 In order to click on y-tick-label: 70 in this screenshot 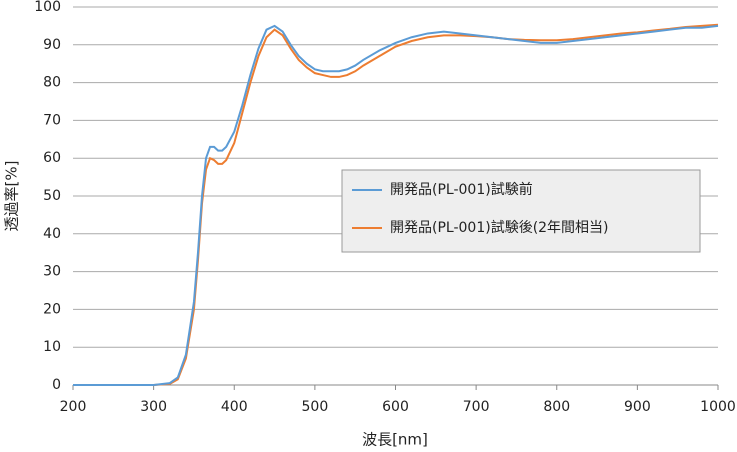, I will do `click(52, 120)`.